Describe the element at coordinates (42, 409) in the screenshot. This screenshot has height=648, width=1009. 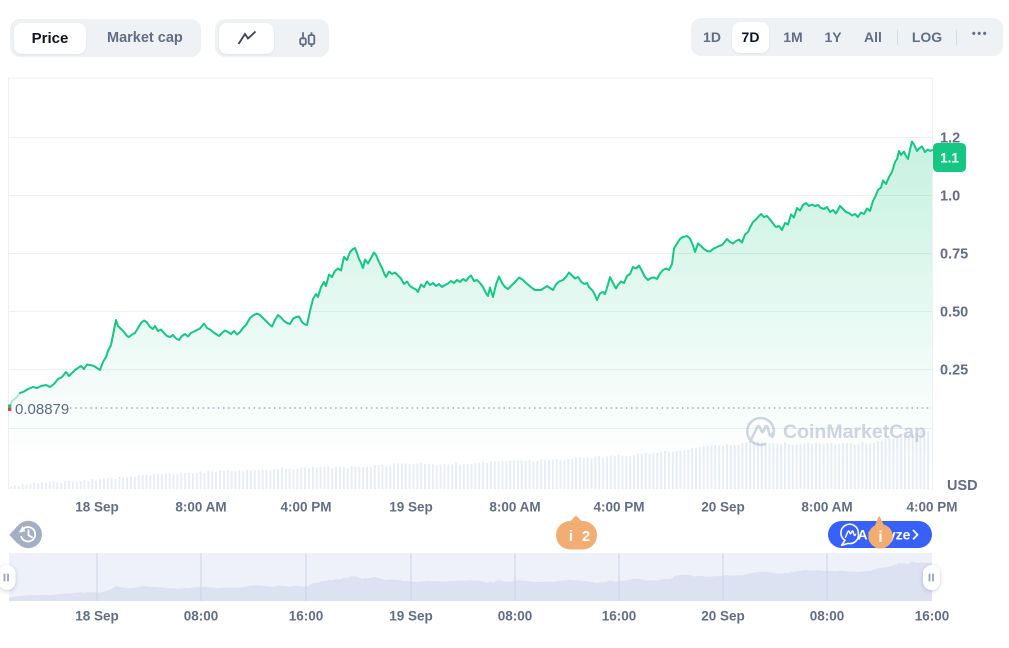
I see `svg-text: 0.08879` at that location.